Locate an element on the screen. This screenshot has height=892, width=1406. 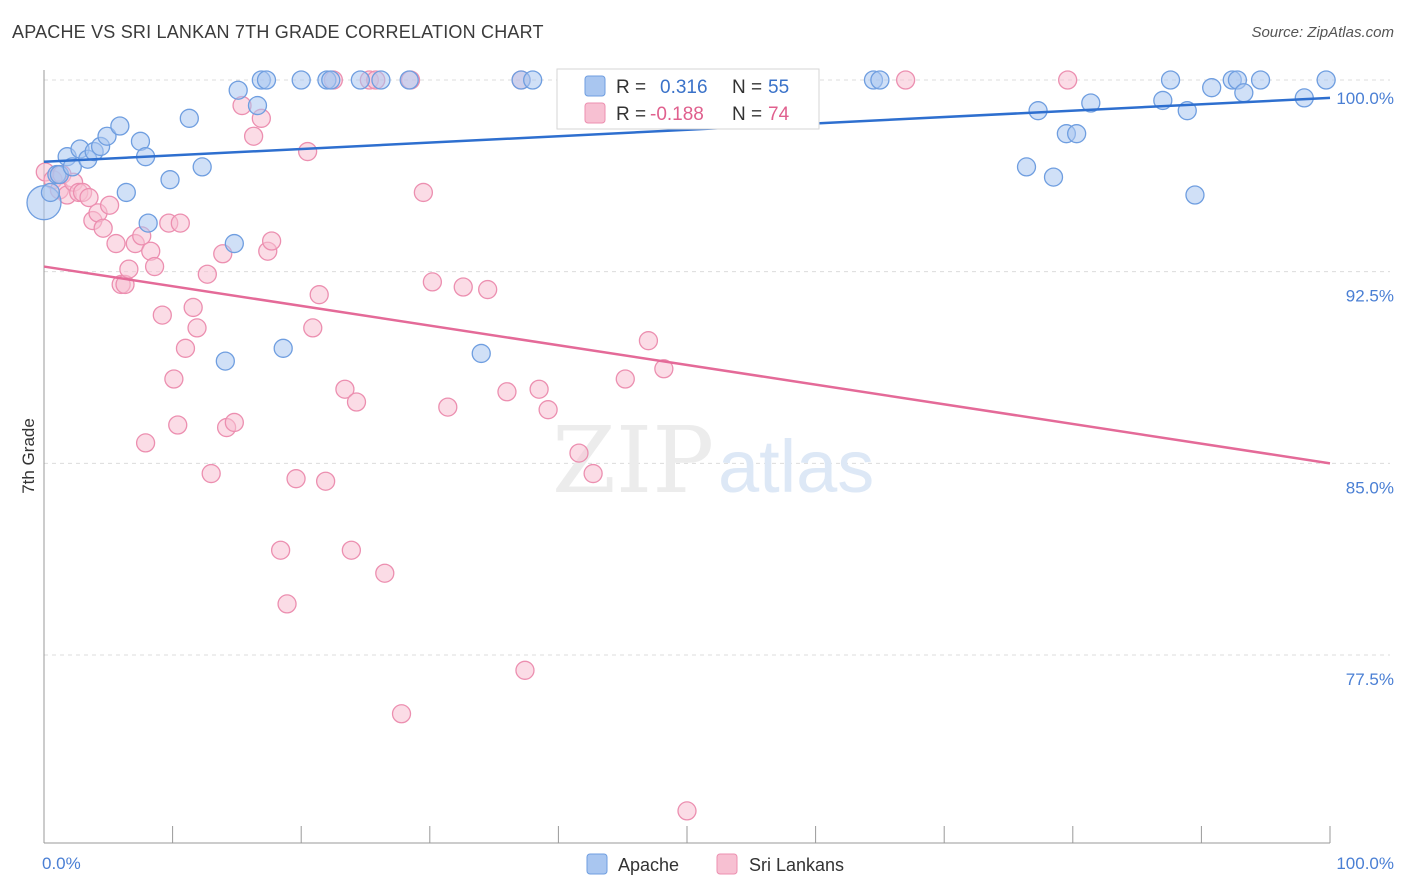
stats-legend-r-value-srilankan: -0.188 is located at coordinates (677, 114).